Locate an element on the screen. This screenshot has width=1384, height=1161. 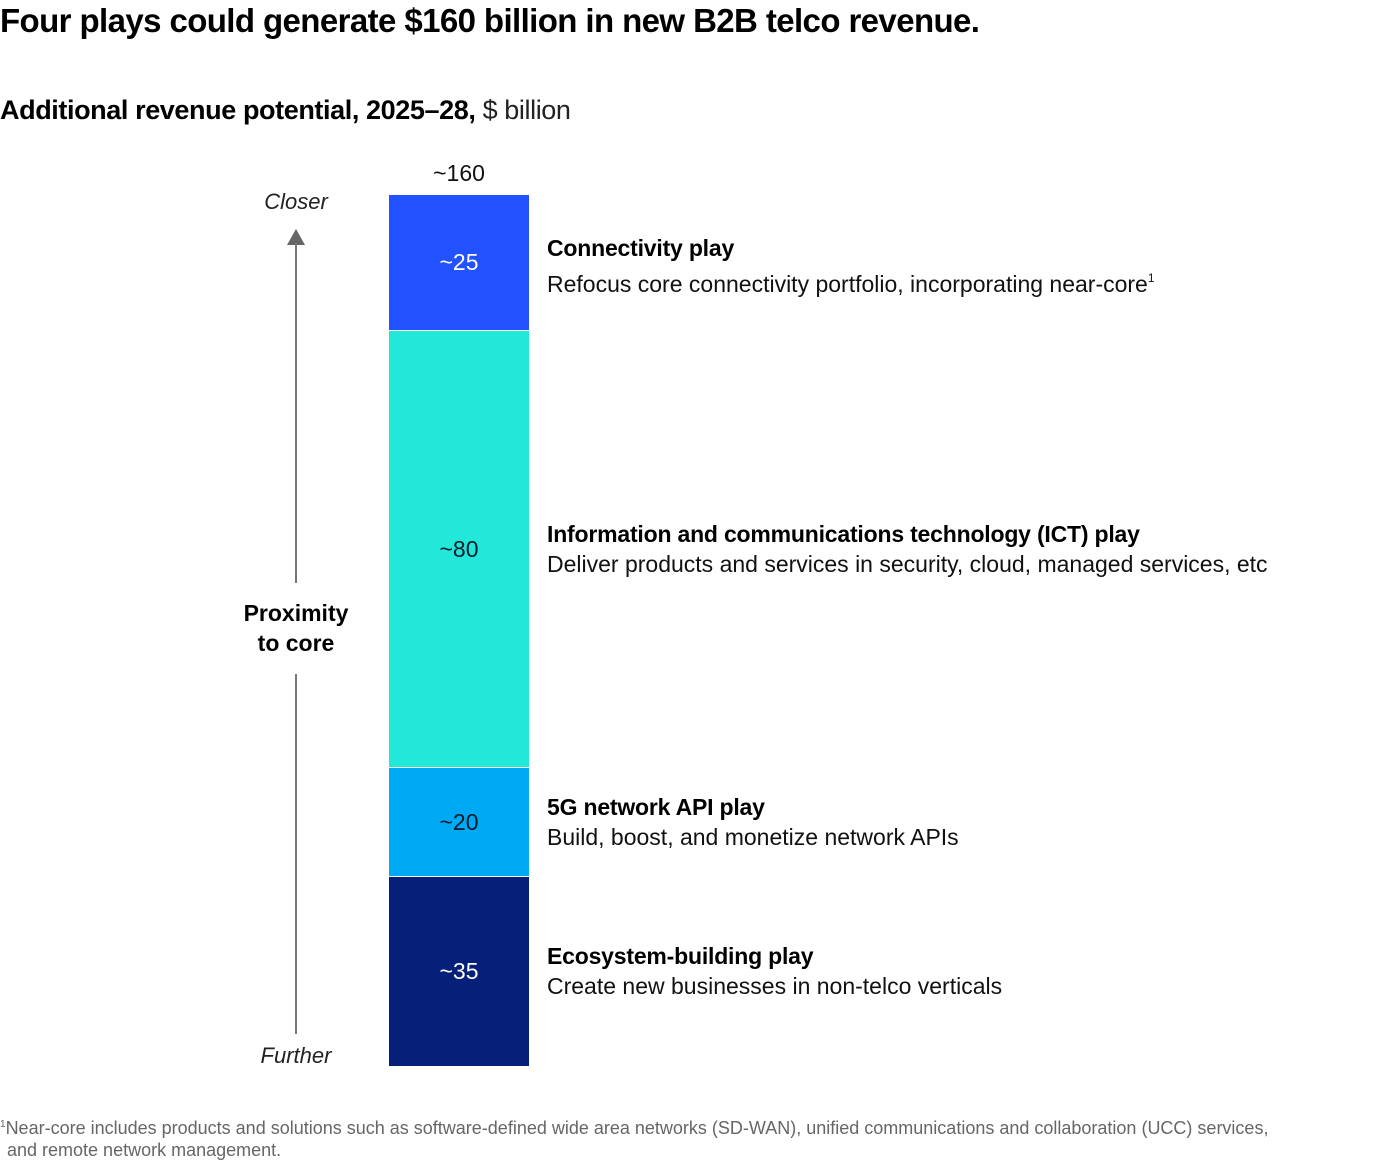
play-description: Build, boost, and monetize network APIs is located at coordinates (753, 836).